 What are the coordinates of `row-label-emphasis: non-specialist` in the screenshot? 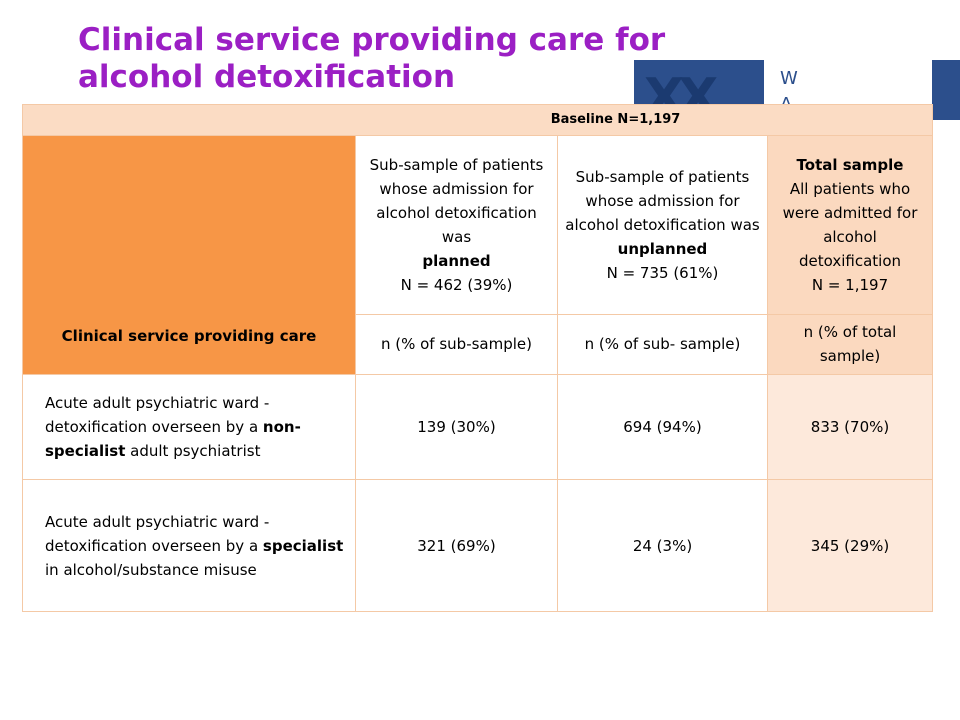 It's located at (173, 439).